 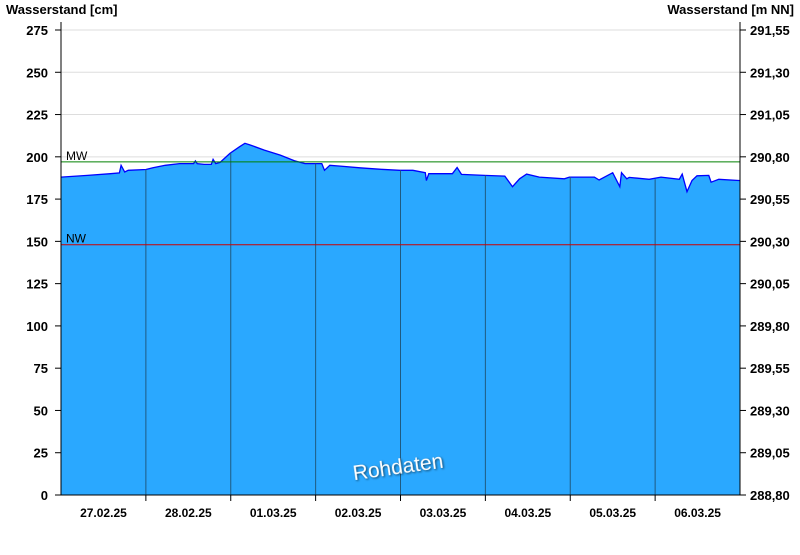 I want to click on right-tick-label: 290,80, so click(x=770, y=157).